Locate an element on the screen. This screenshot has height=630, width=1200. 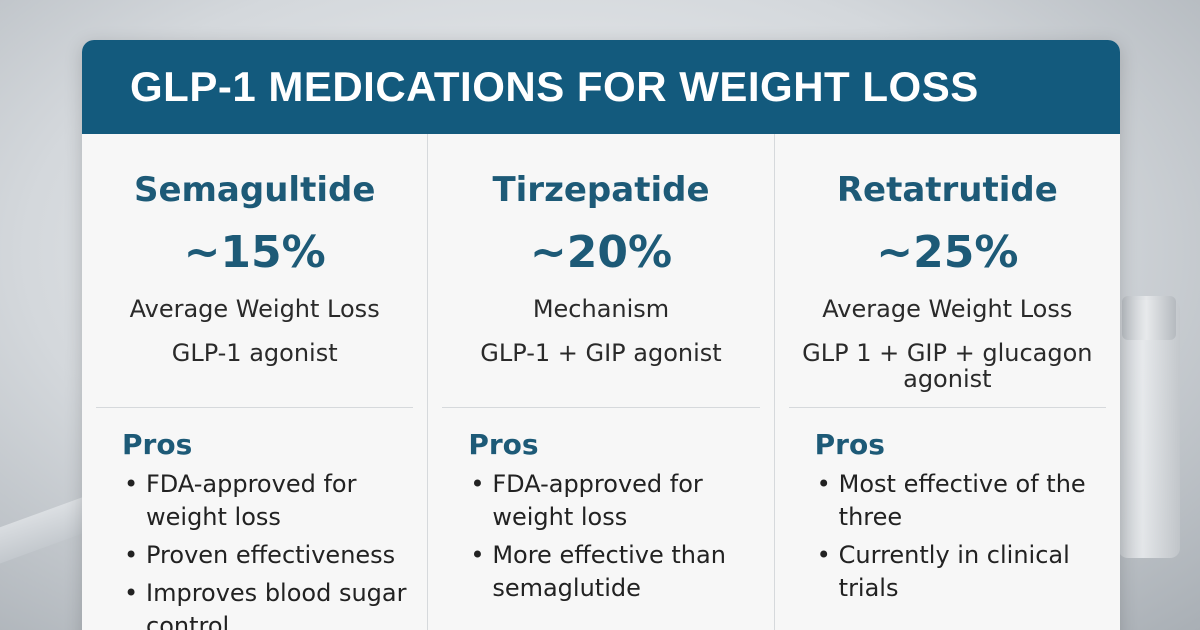
drug-name: Tirzepatide is located at coordinates (601, 190).